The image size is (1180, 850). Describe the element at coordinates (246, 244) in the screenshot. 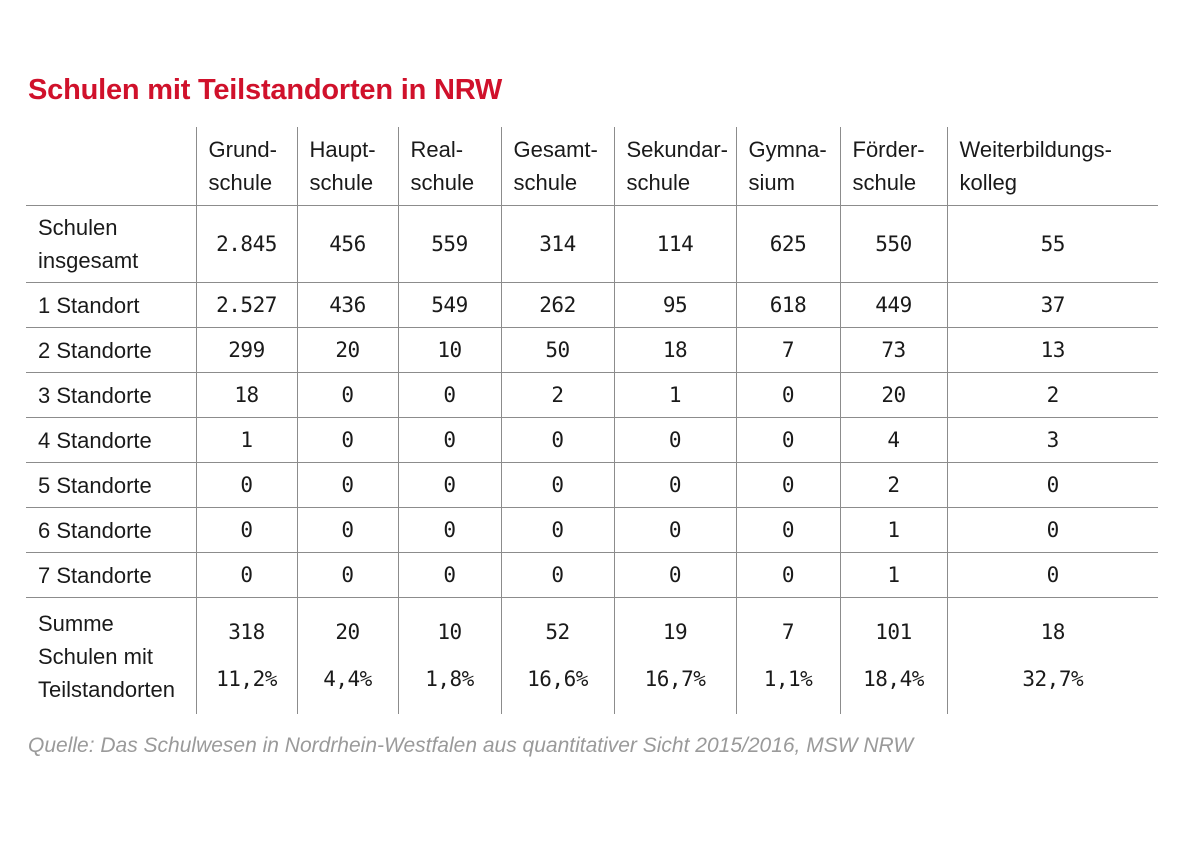

I see `table-cell: 2.845` at that location.